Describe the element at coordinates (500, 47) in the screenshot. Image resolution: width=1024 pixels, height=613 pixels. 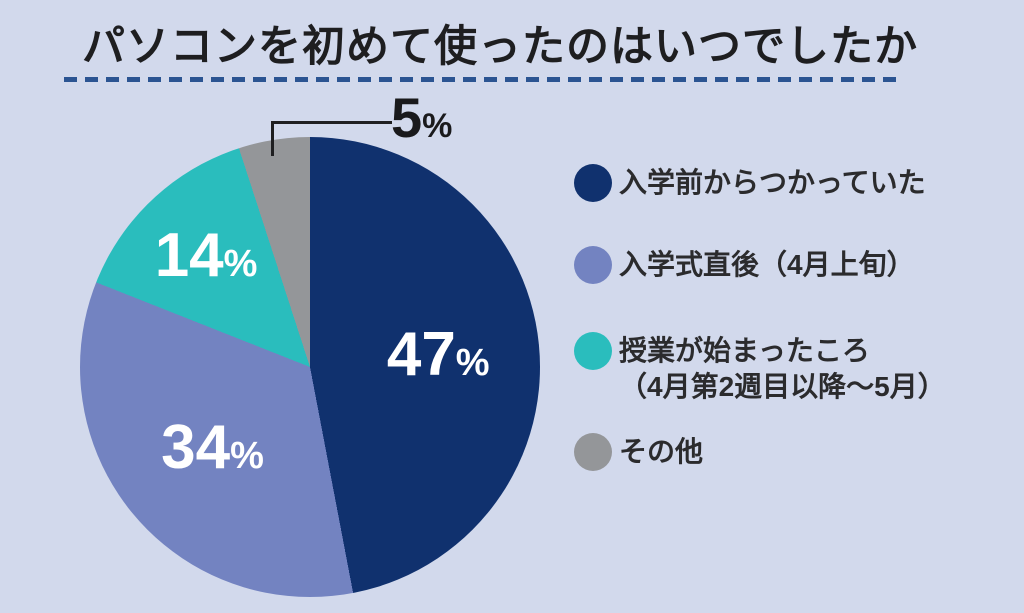
I see `chart-title: パソコンを初めて使ったのはいつでしたか` at that location.